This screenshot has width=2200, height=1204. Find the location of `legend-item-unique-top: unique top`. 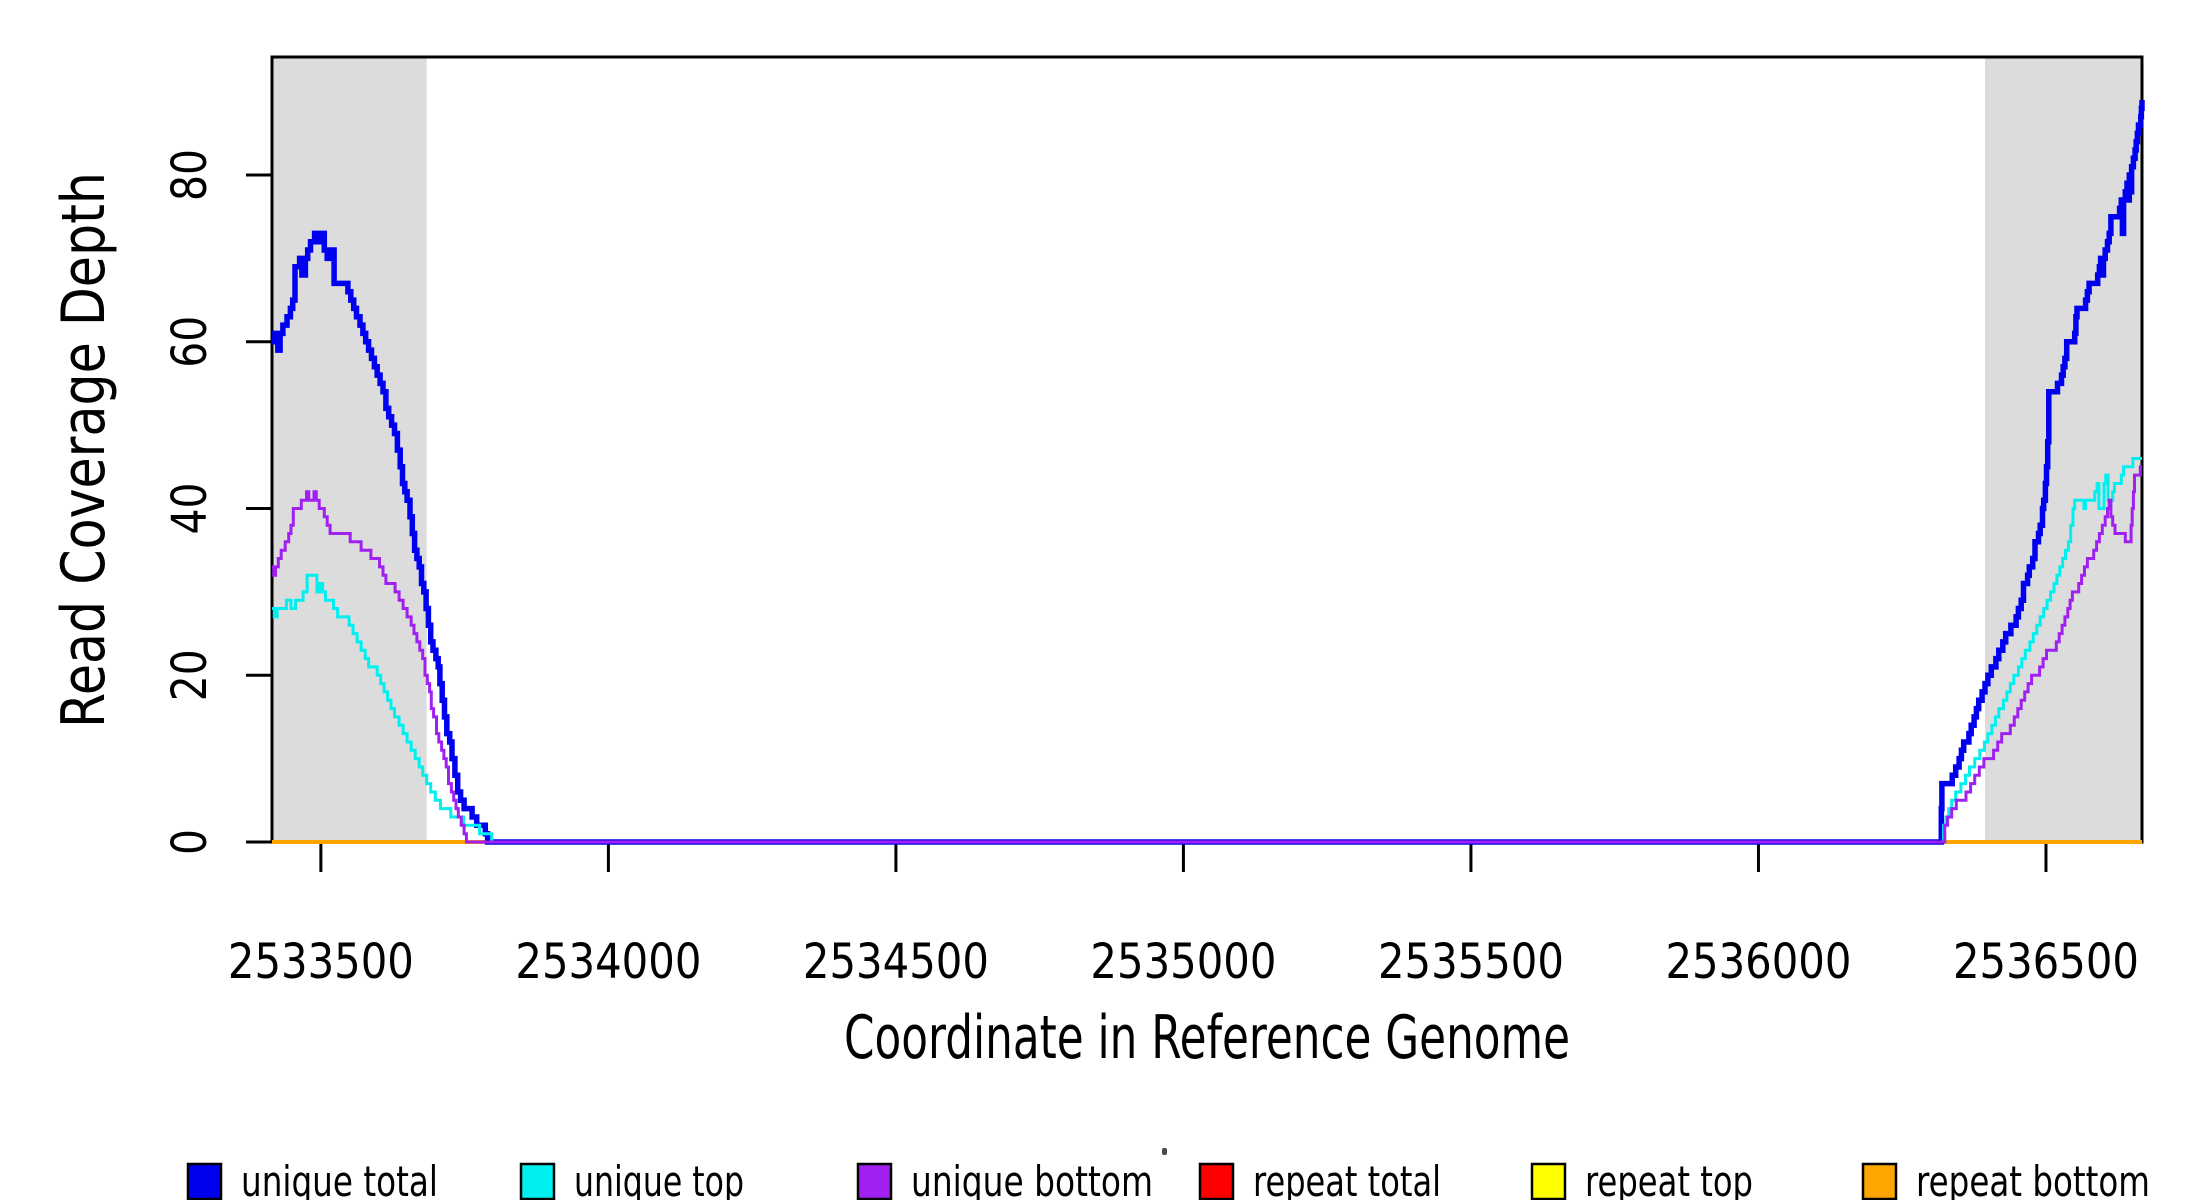

legend-item-unique-top: unique top is located at coordinates (631, 1180).